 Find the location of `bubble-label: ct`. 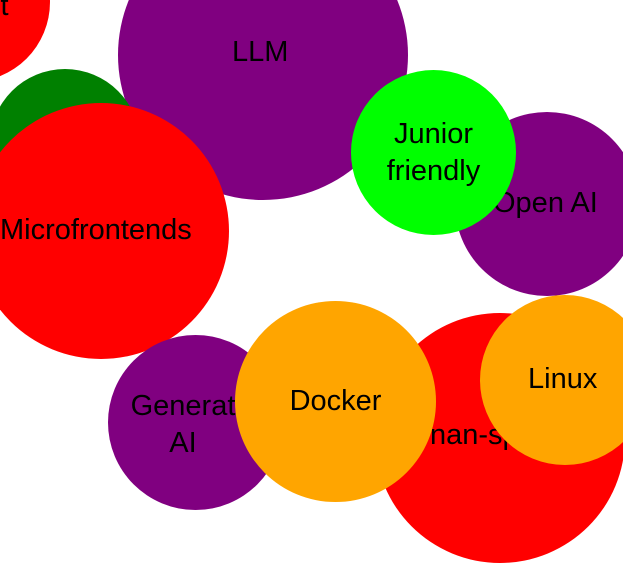

bubble-label: ct is located at coordinates (4, 11).